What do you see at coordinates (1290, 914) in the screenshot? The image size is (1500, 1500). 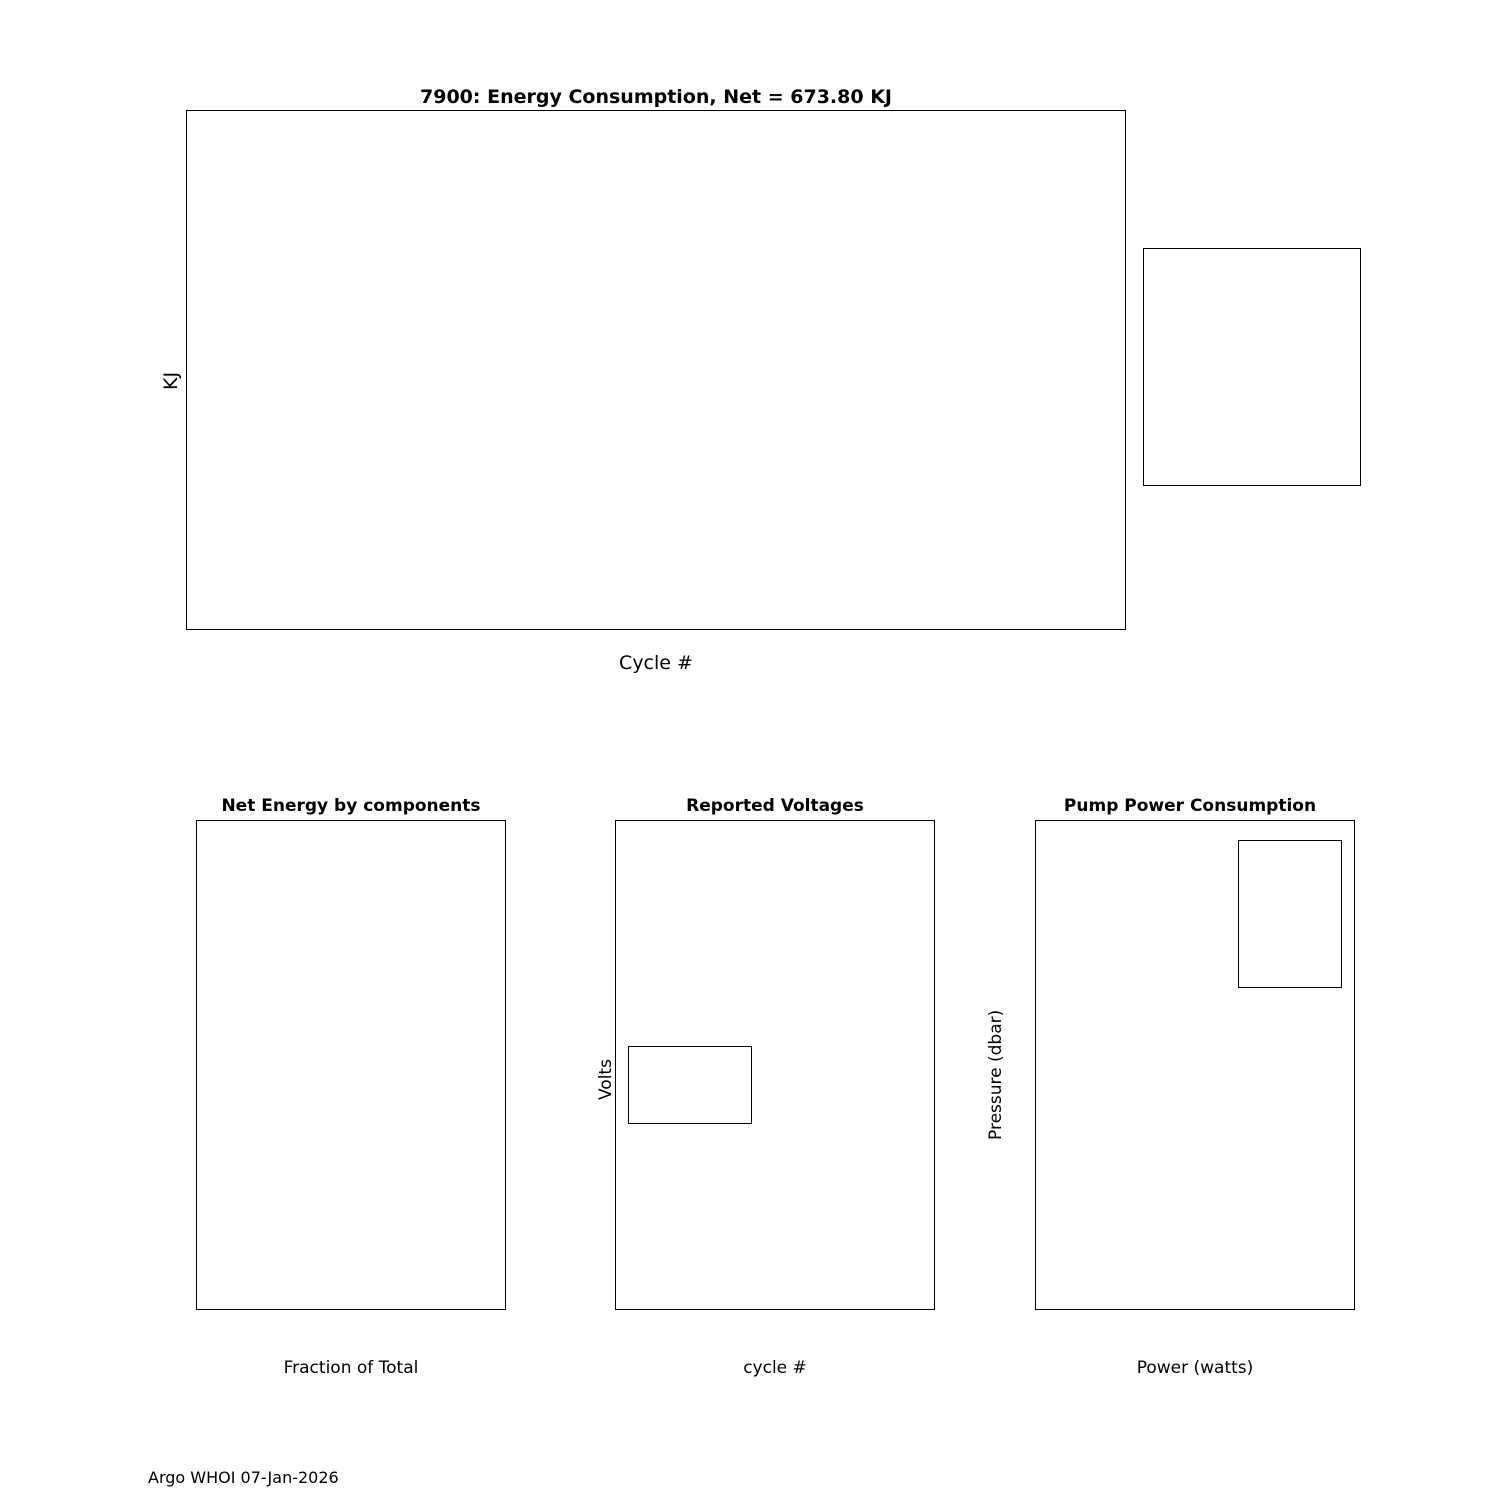 I see `pump-legend` at bounding box center [1290, 914].